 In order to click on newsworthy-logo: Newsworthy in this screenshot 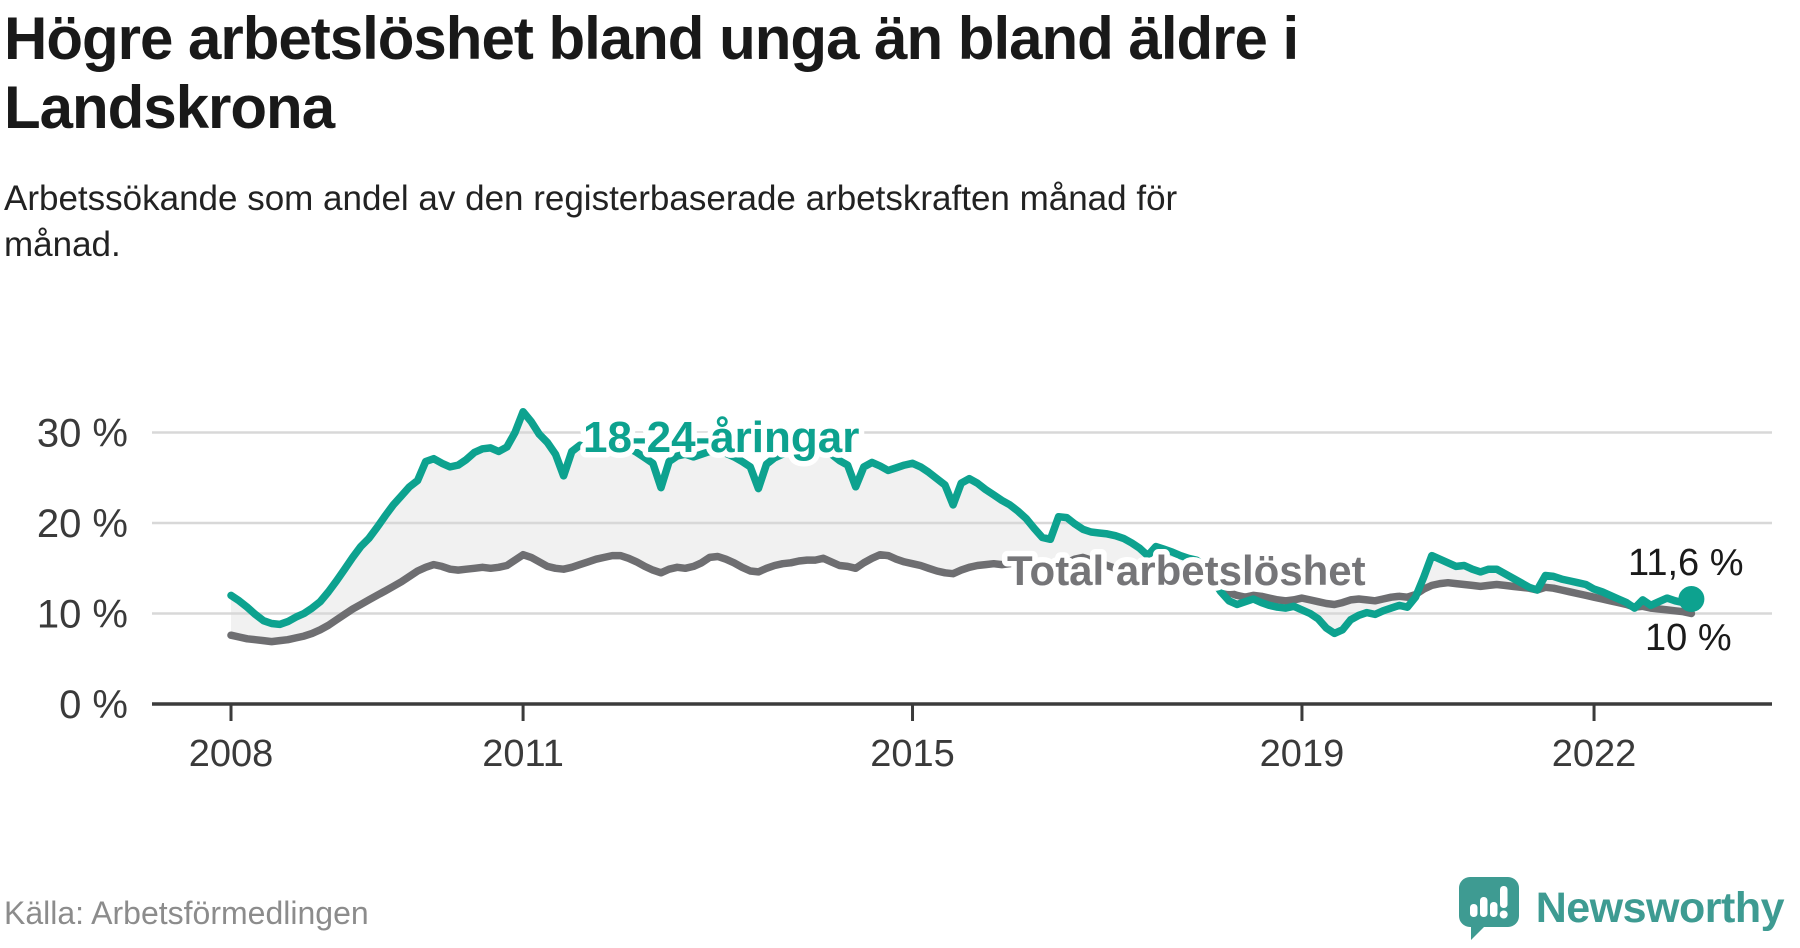, I will do `click(1621, 908)`.